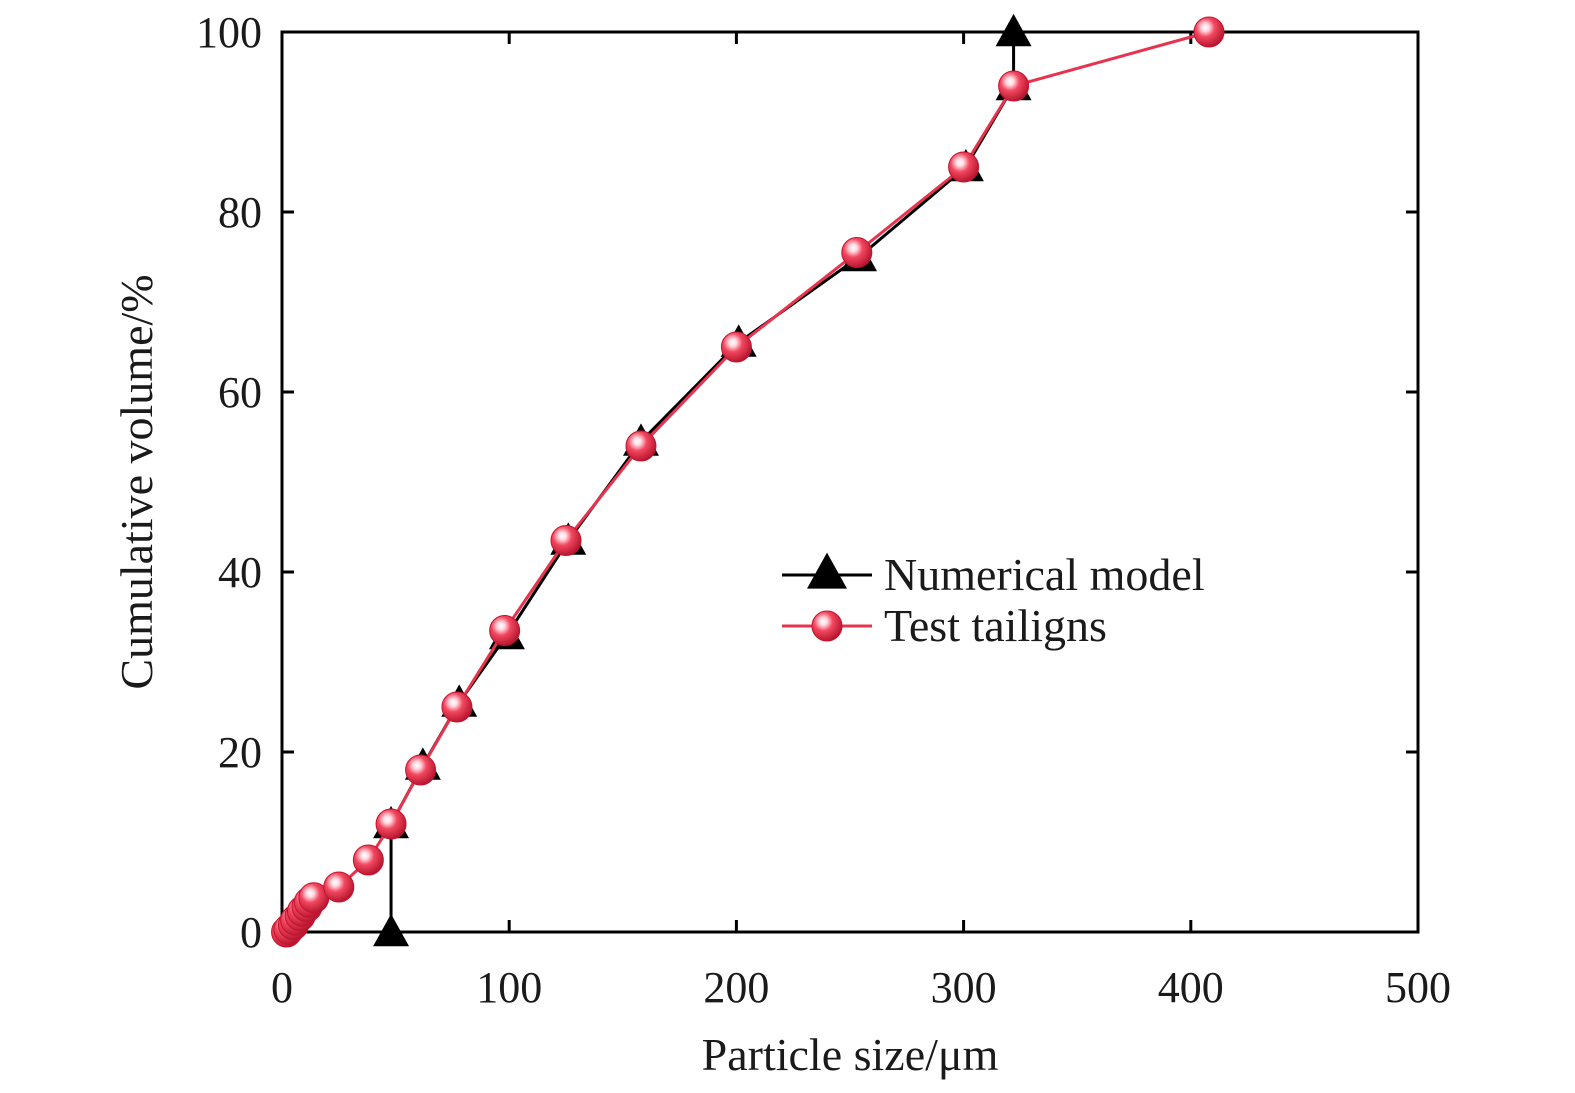 Image resolution: width=1575 pixels, height=1093 pixels. I want to click on y-axis-title: Cumulative volume/%, so click(136, 481).